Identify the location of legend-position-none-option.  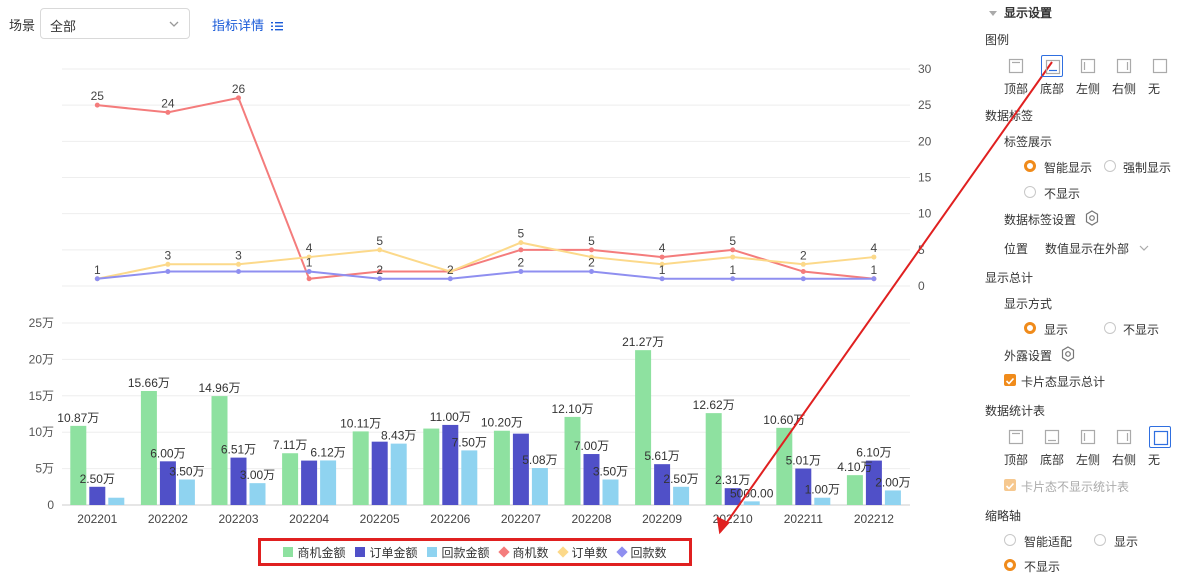
(1160, 66).